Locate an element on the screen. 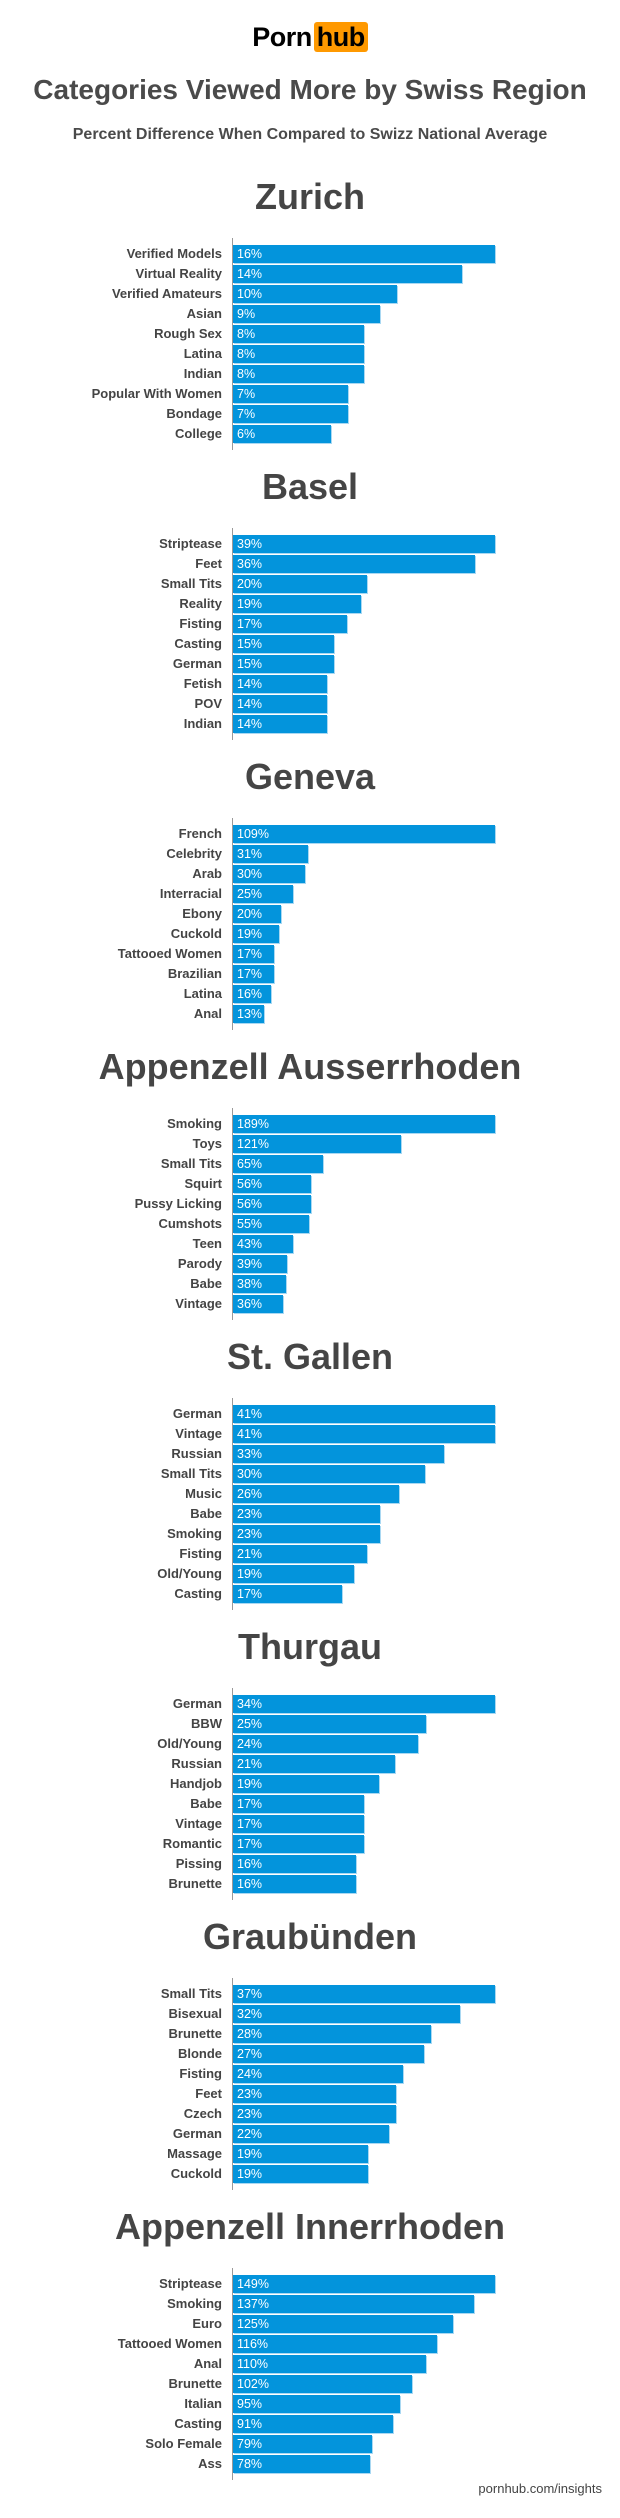  value-label: 189% is located at coordinates (253, 1124).